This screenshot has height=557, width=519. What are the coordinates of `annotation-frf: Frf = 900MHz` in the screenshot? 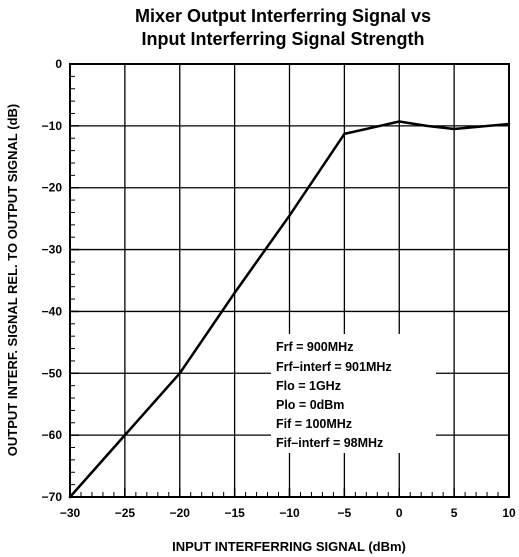 It's located at (314, 347).